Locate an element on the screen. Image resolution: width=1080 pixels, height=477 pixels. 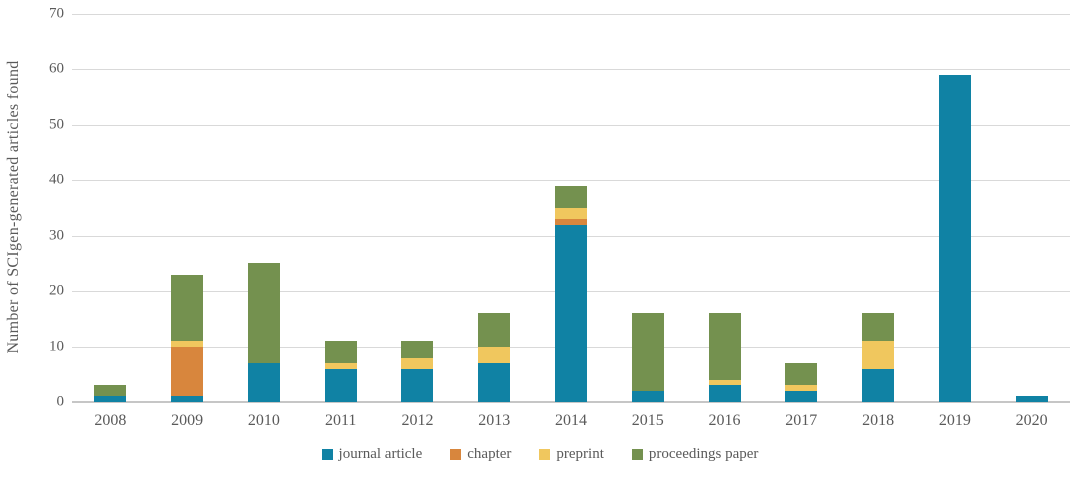
legend-item-journal-article: journal article is located at coordinates (372, 454).